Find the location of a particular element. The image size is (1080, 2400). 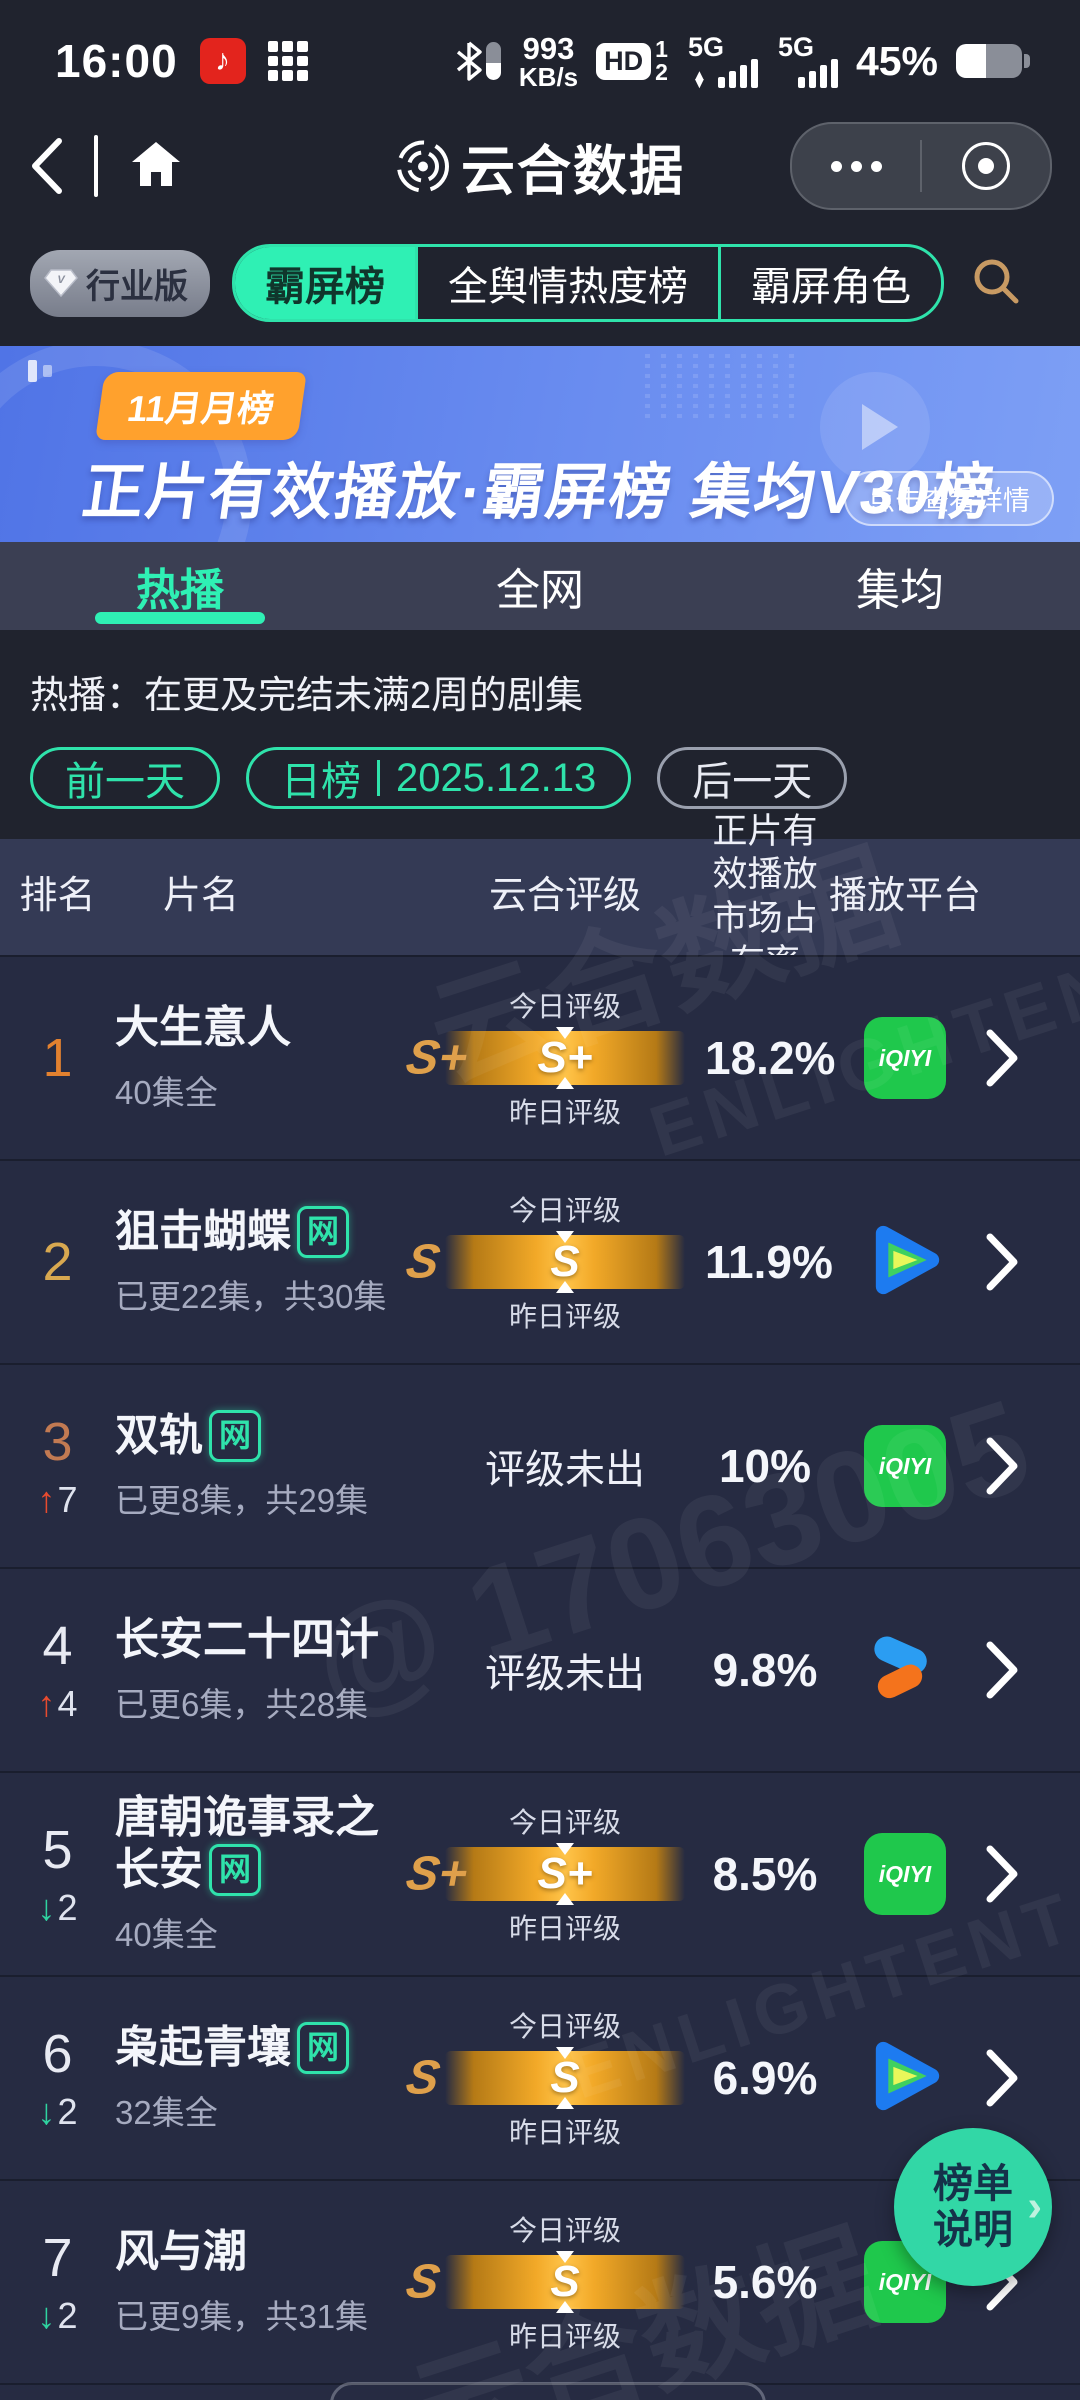

search-icon is located at coordinates (996, 283).